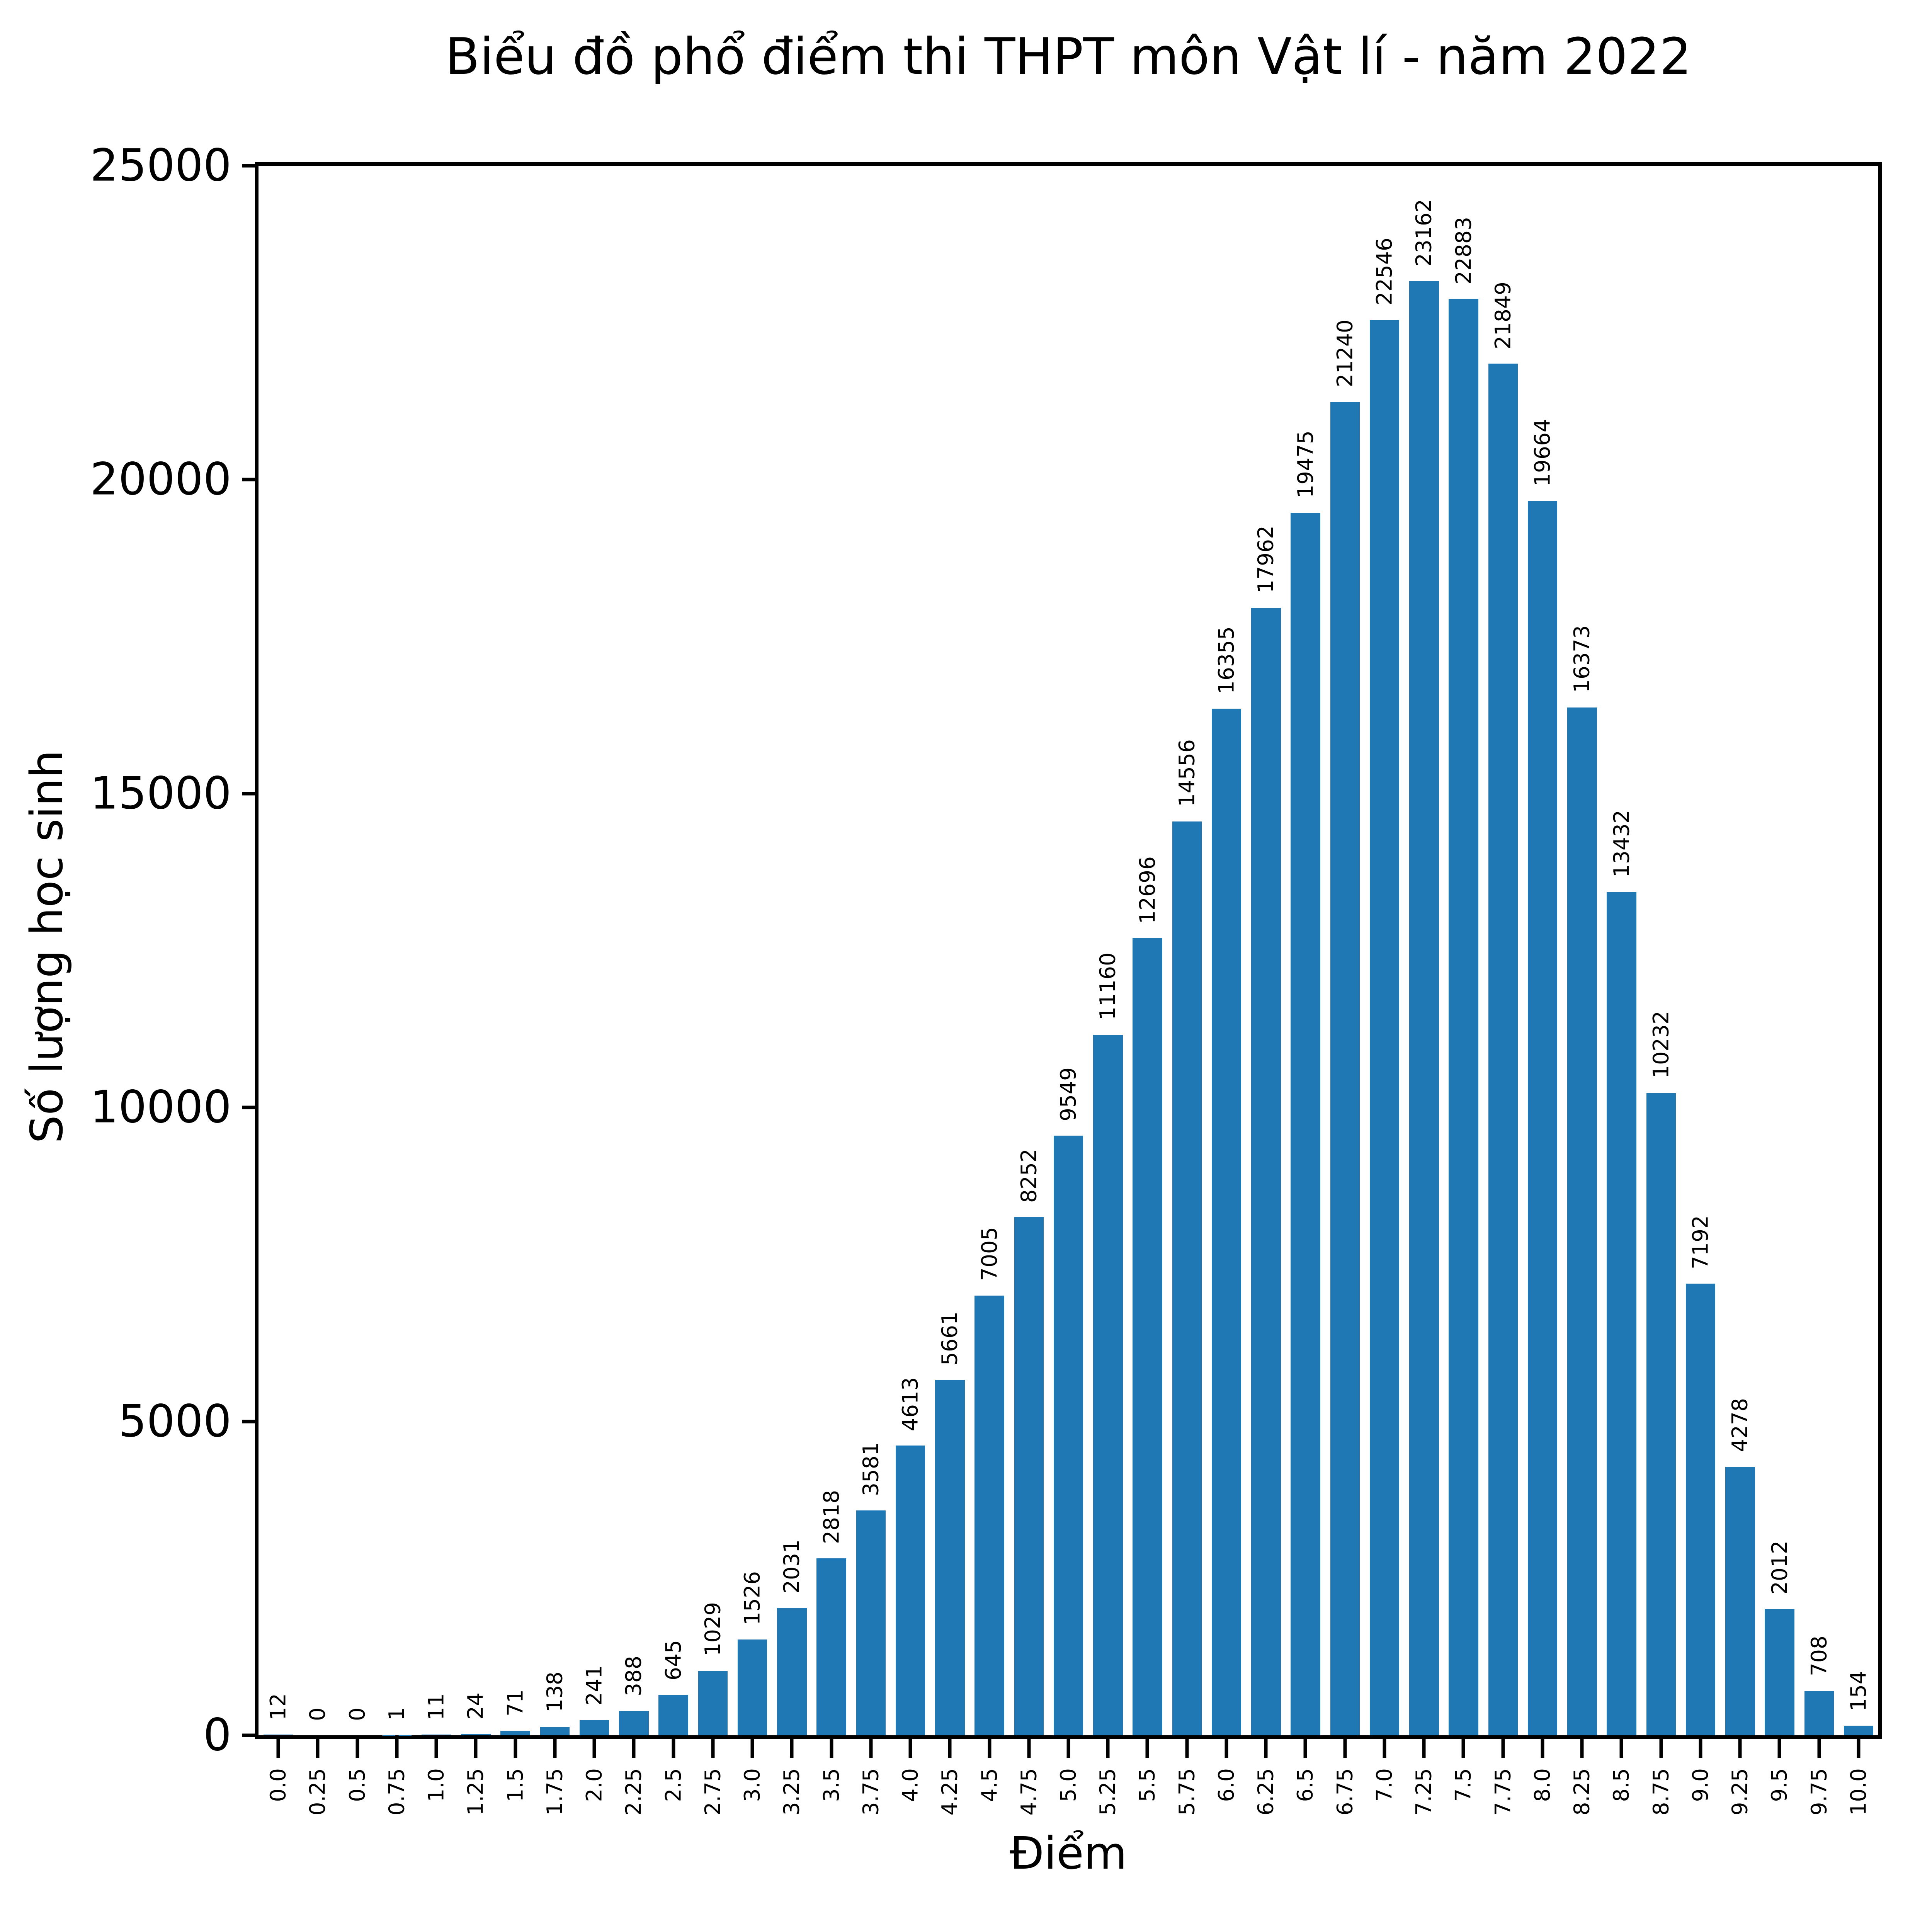 The height and width of the screenshot is (1932, 1932). I want to click on x-tick-7.5: 7.5, so click(1463, 1769).